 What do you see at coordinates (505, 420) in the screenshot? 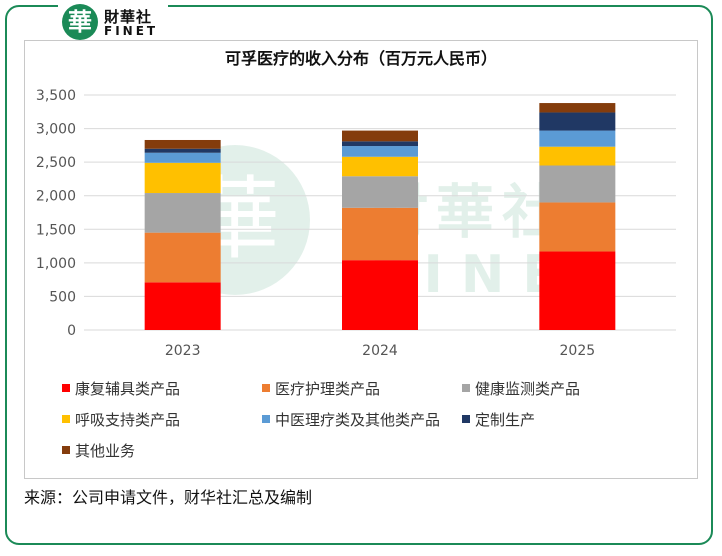
I see `legend-label: 定制生产` at bounding box center [505, 420].